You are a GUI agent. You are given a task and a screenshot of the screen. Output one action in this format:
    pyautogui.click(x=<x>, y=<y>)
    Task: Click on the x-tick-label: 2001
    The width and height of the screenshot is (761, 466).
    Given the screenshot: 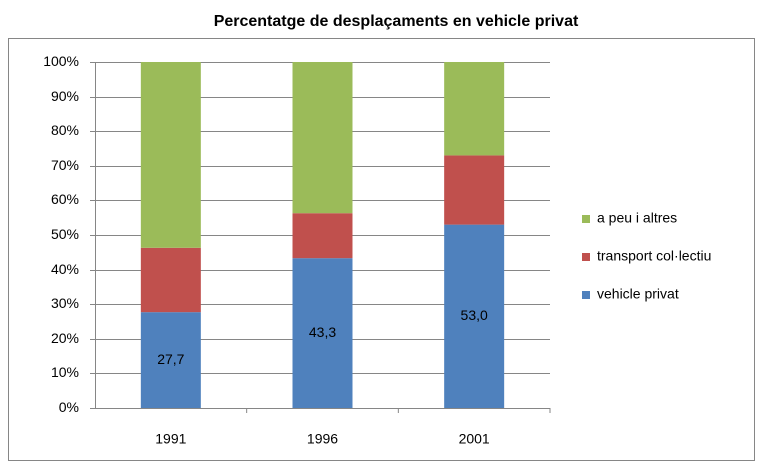 What is the action you would take?
    pyautogui.click(x=474, y=439)
    